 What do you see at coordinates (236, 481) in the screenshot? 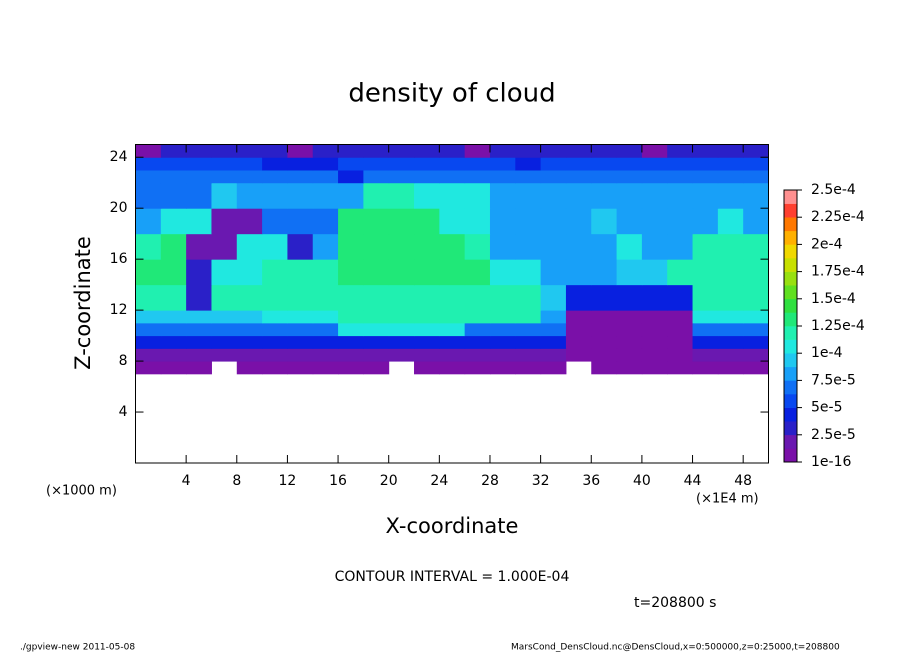
I see `x-tick-label: 8` at bounding box center [236, 481].